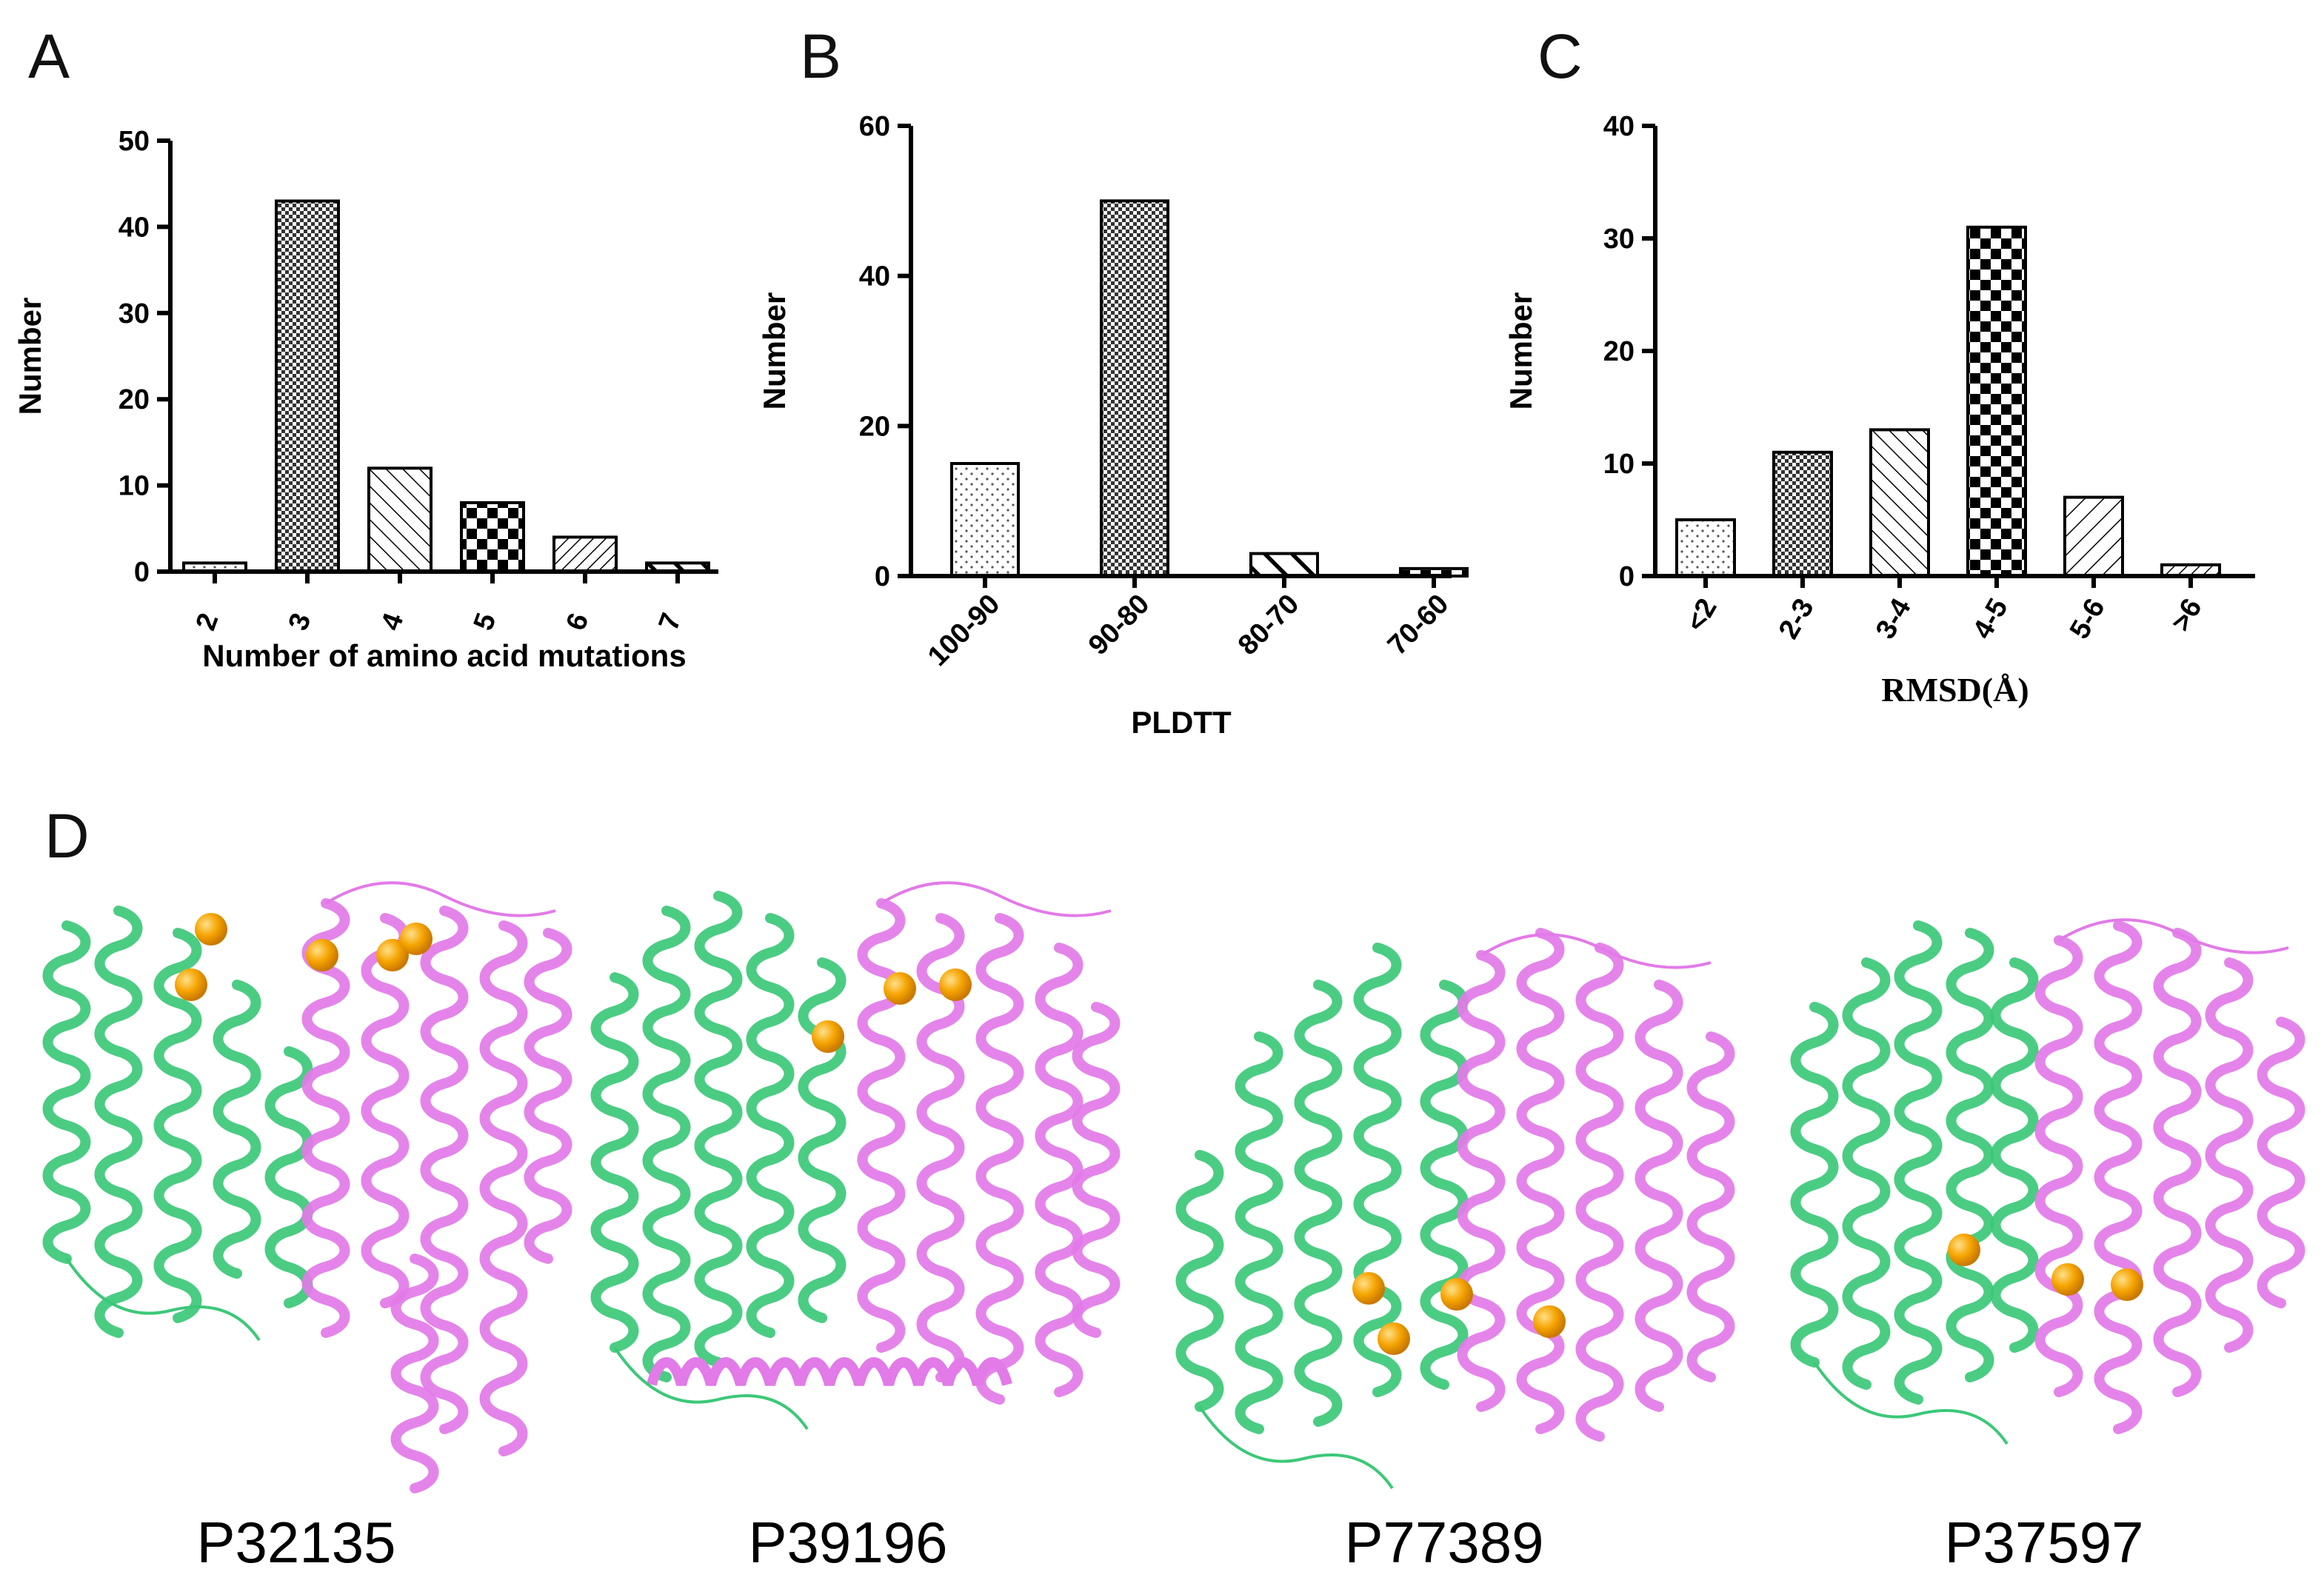 The width and height of the screenshot is (2324, 1586). I want to click on panel-letter-c: C, so click(1560, 56).